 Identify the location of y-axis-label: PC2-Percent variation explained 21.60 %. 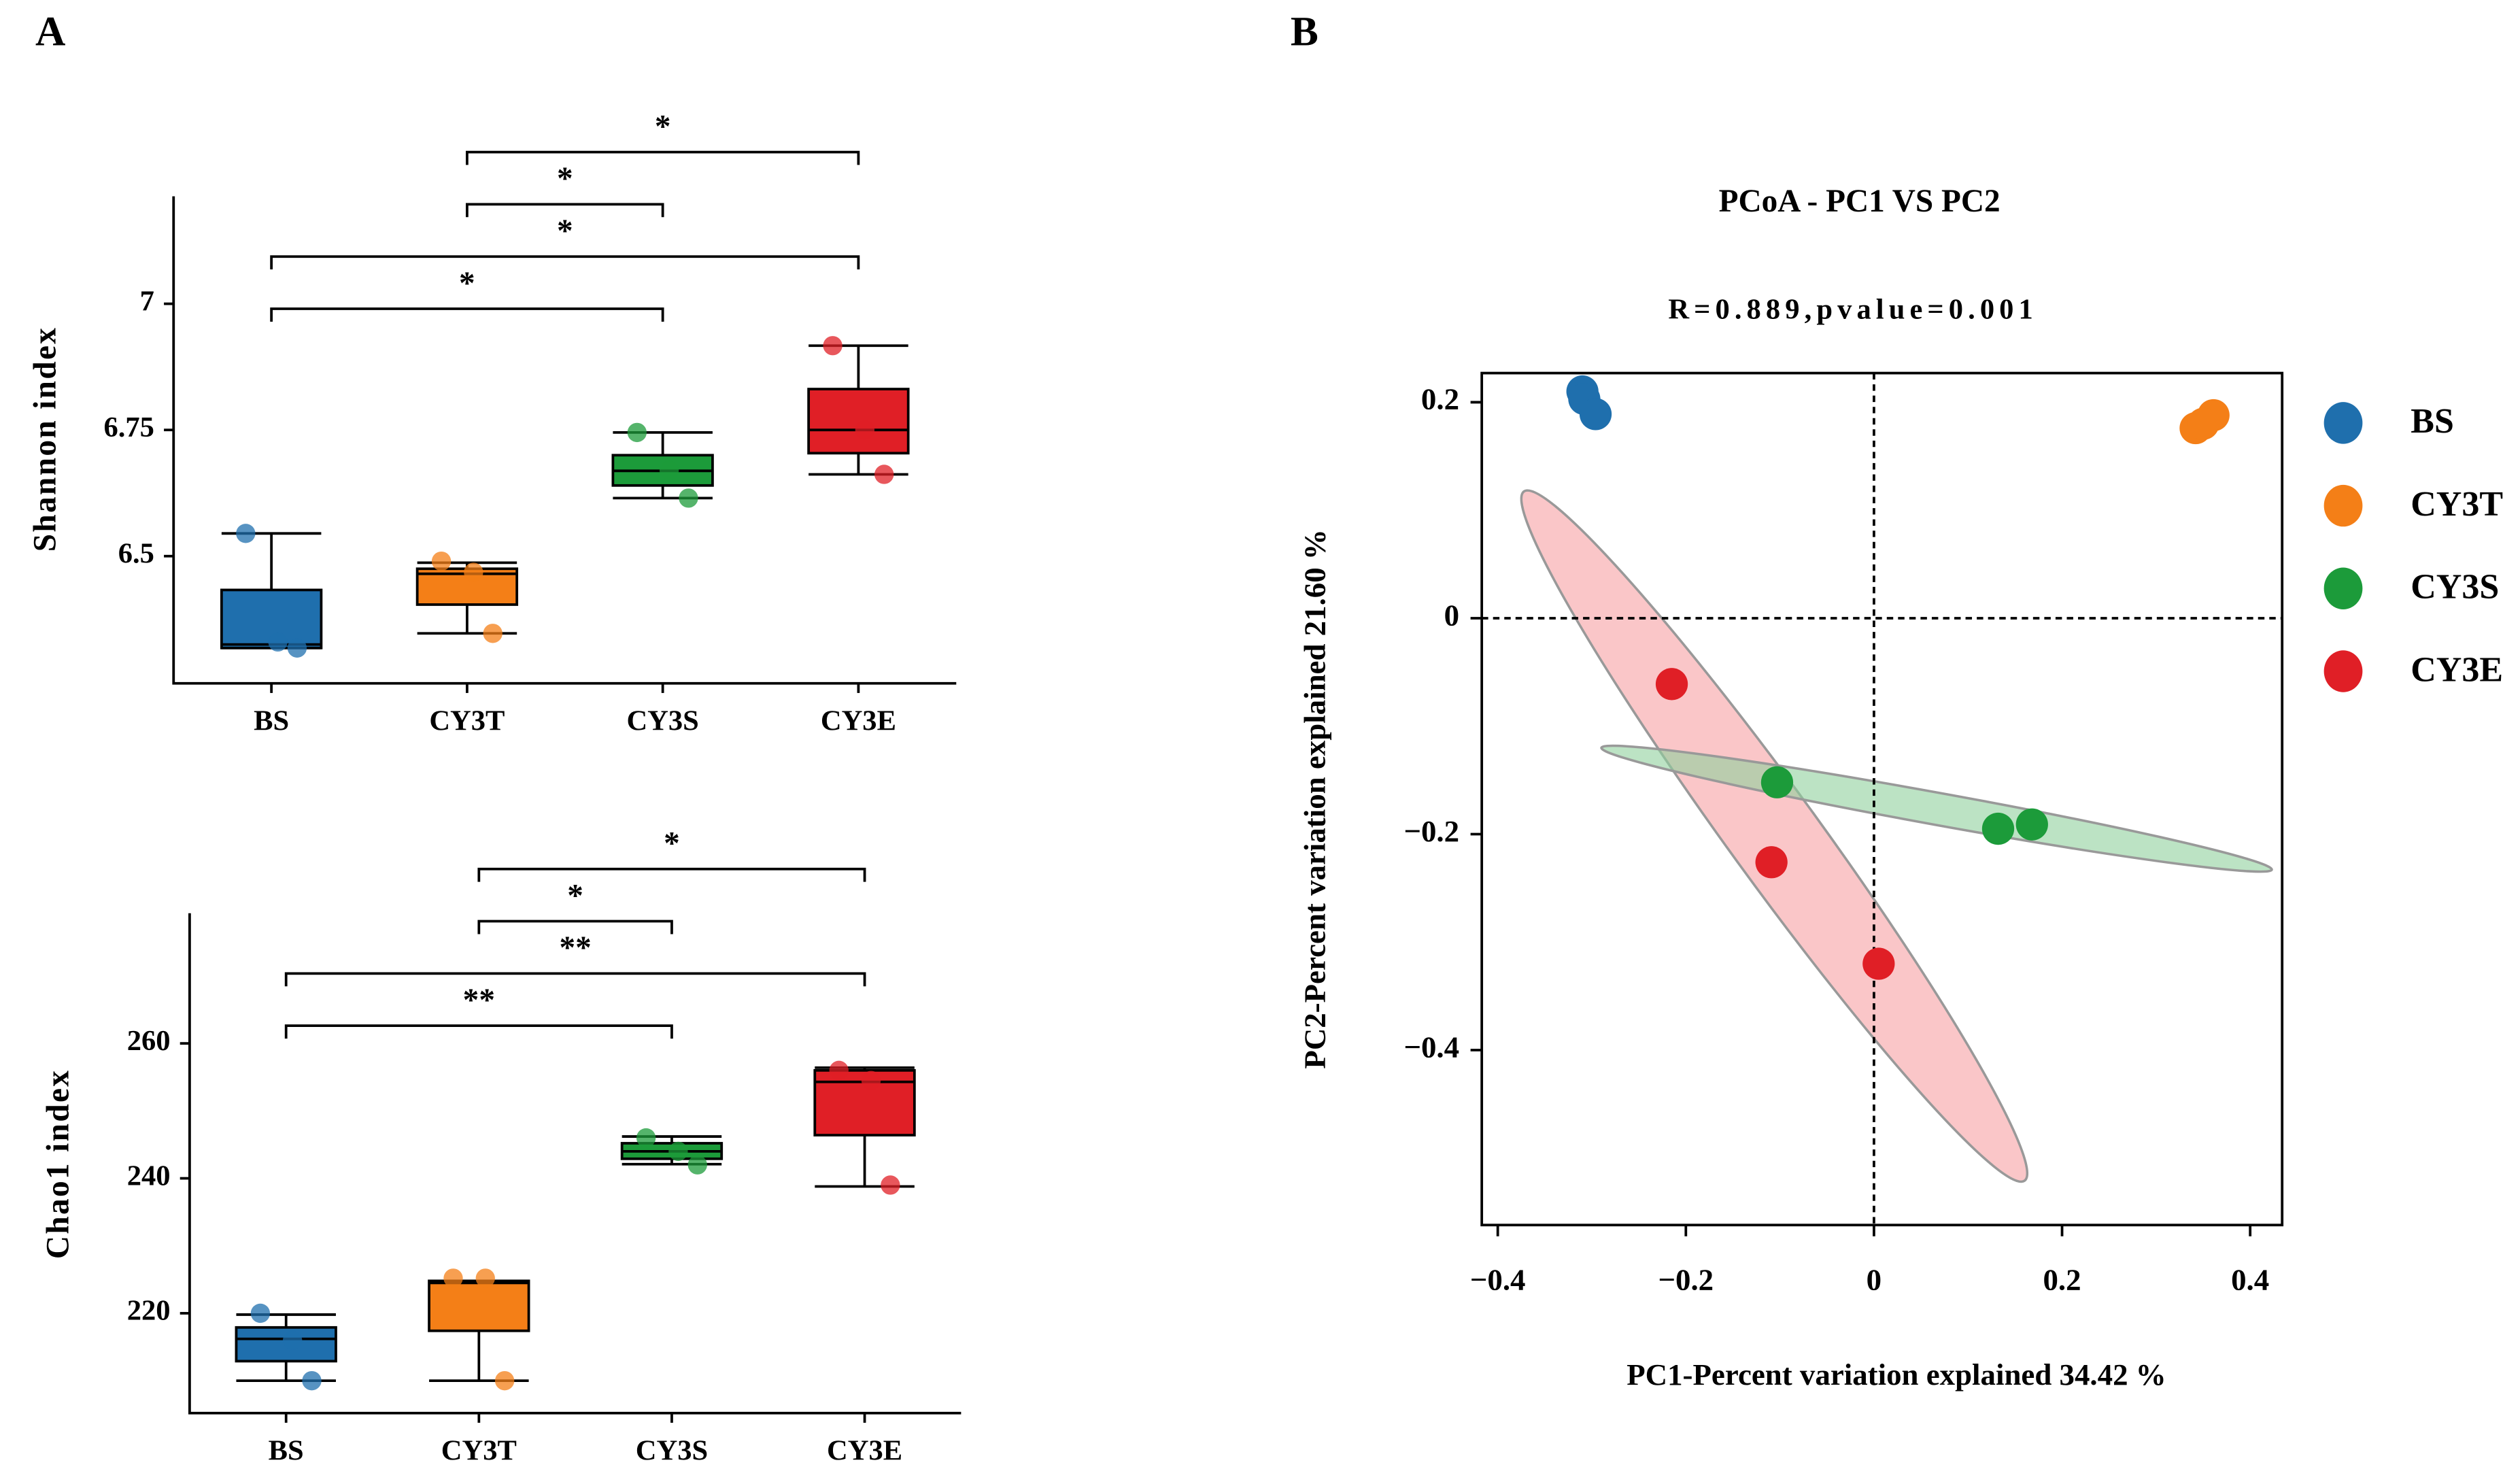
(1314, 798).